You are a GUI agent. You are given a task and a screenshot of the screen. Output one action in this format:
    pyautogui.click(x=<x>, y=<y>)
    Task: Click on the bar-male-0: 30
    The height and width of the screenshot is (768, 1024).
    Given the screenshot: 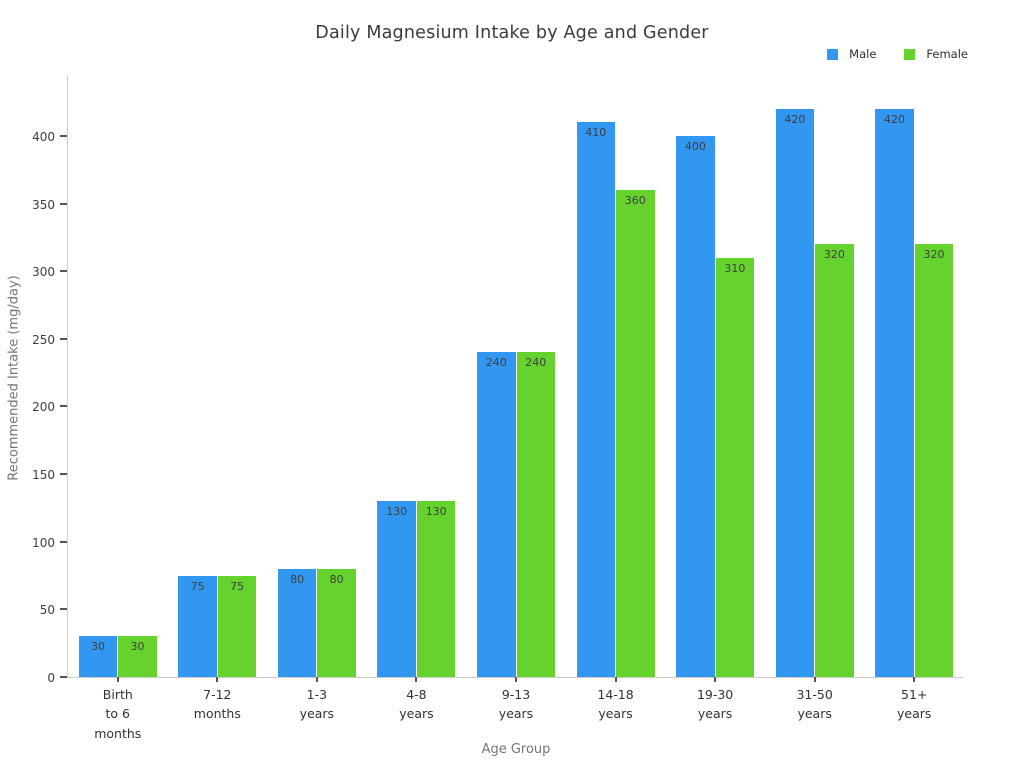 What is the action you would take?
    pyautogui.click(x=98, y=656)
    